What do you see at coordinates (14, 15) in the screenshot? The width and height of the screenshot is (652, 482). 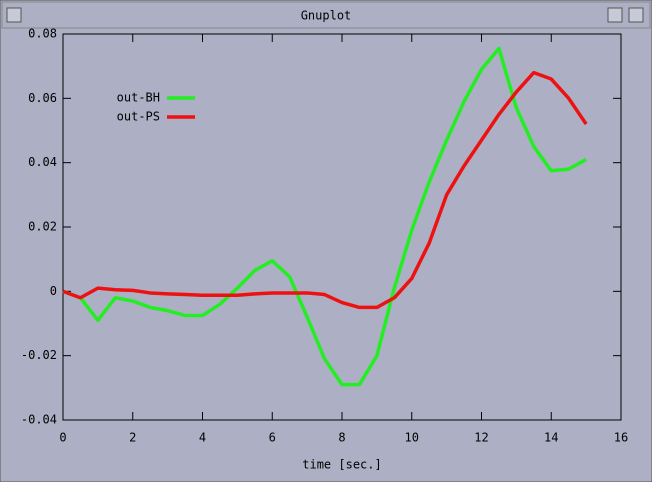 I see `menu-button` at bounding box center [14, 15].